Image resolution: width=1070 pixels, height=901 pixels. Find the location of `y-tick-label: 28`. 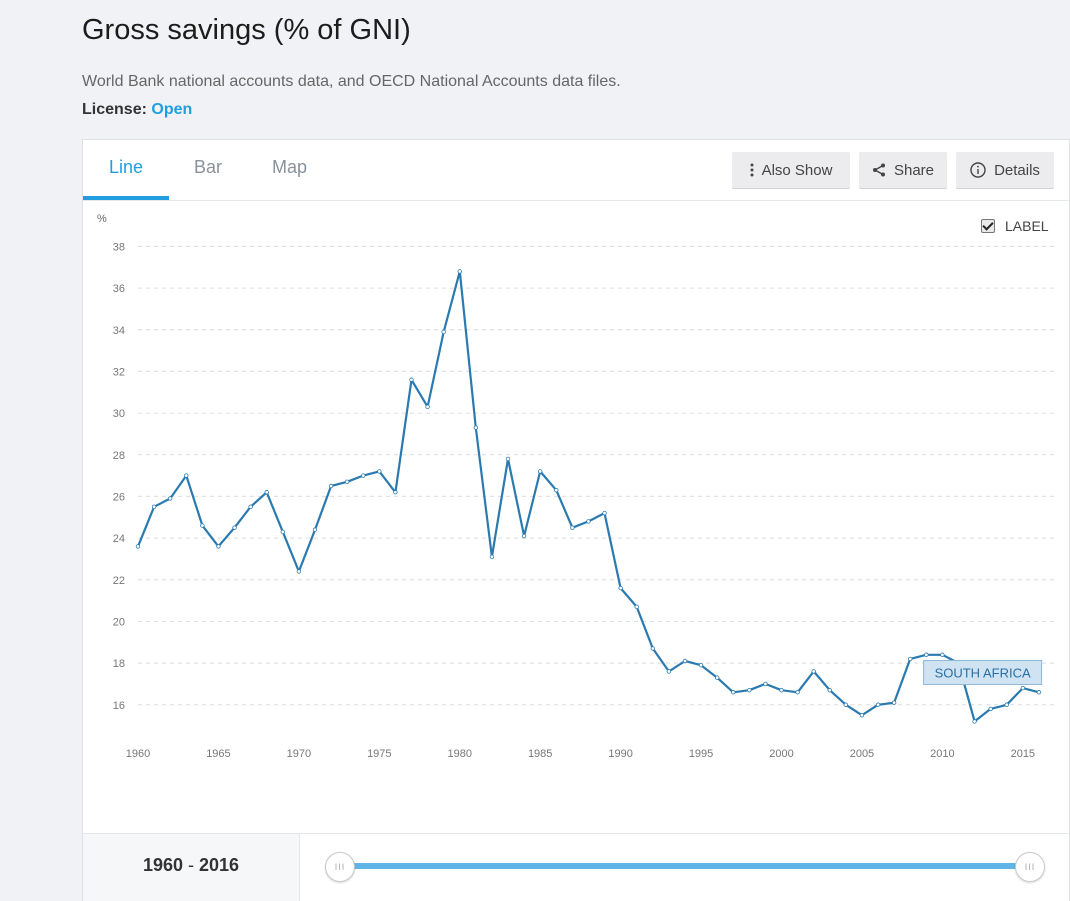

y-tick-label: 28 is located at coordinates (119, 456).